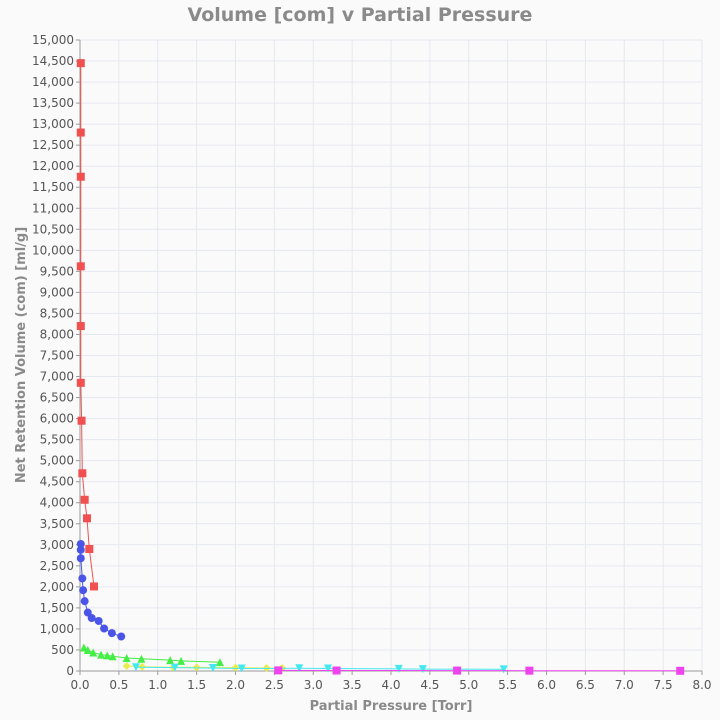 This screenshot has height=720, width=720. What do you see at coordinates (57, 313) in the screenshot?
I see `y-tick-label: 8,500` at bounding box center [57, 313].